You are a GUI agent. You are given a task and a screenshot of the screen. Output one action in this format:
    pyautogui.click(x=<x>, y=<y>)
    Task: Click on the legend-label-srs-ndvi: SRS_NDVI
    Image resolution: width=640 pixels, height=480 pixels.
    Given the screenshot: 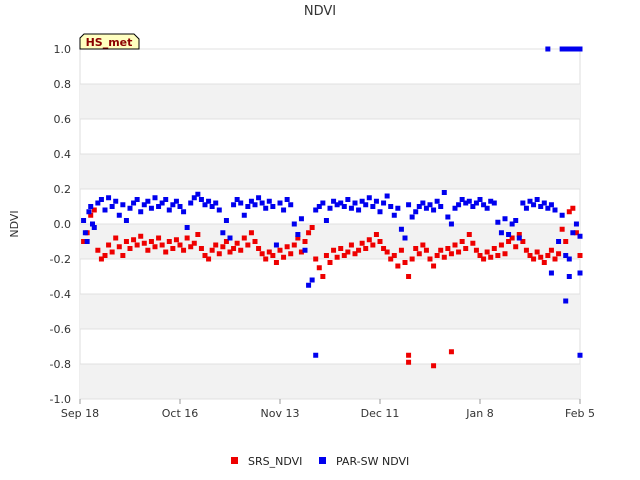 What is the action you would take?
    pyautogui.click(x=275, y=461)
    